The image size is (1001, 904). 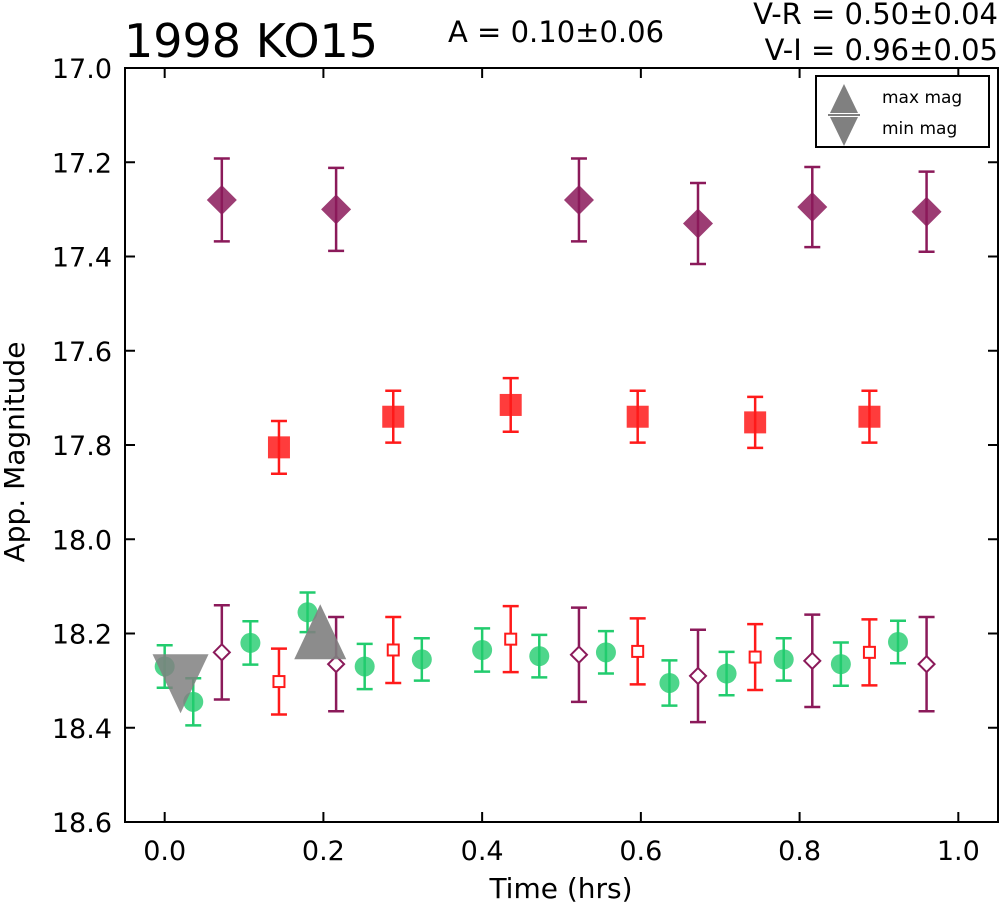 What do you see at coordinates (560, 888) in the screenshot?
I see `x-axis-label: Time (hrs)` at bounding box center [560, 888].